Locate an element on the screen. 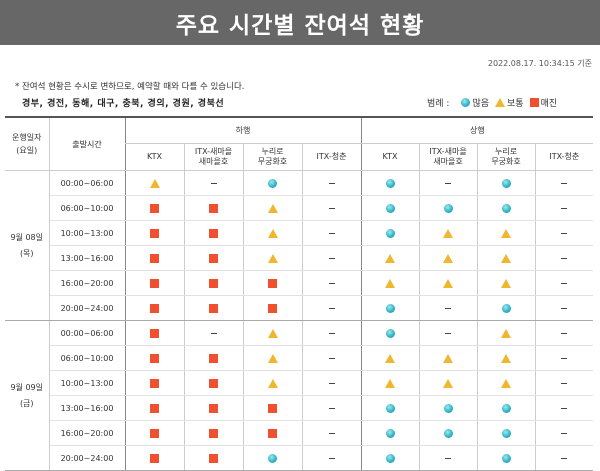 The width and height of the screenshot is (600, 471). legend-label: 범례 : is located at coordinates (438, 104).